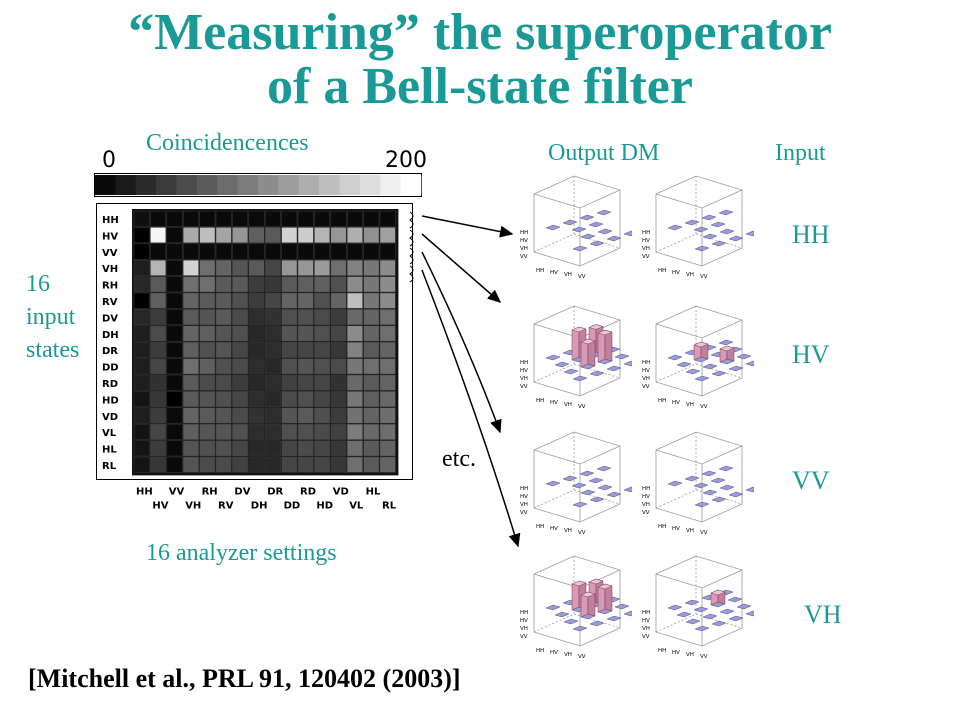 This screenshot has height=720, width=960. I want to click on citation: [Mitchell et al., PRL 91, 120402 (2003)], so click(244, 678).